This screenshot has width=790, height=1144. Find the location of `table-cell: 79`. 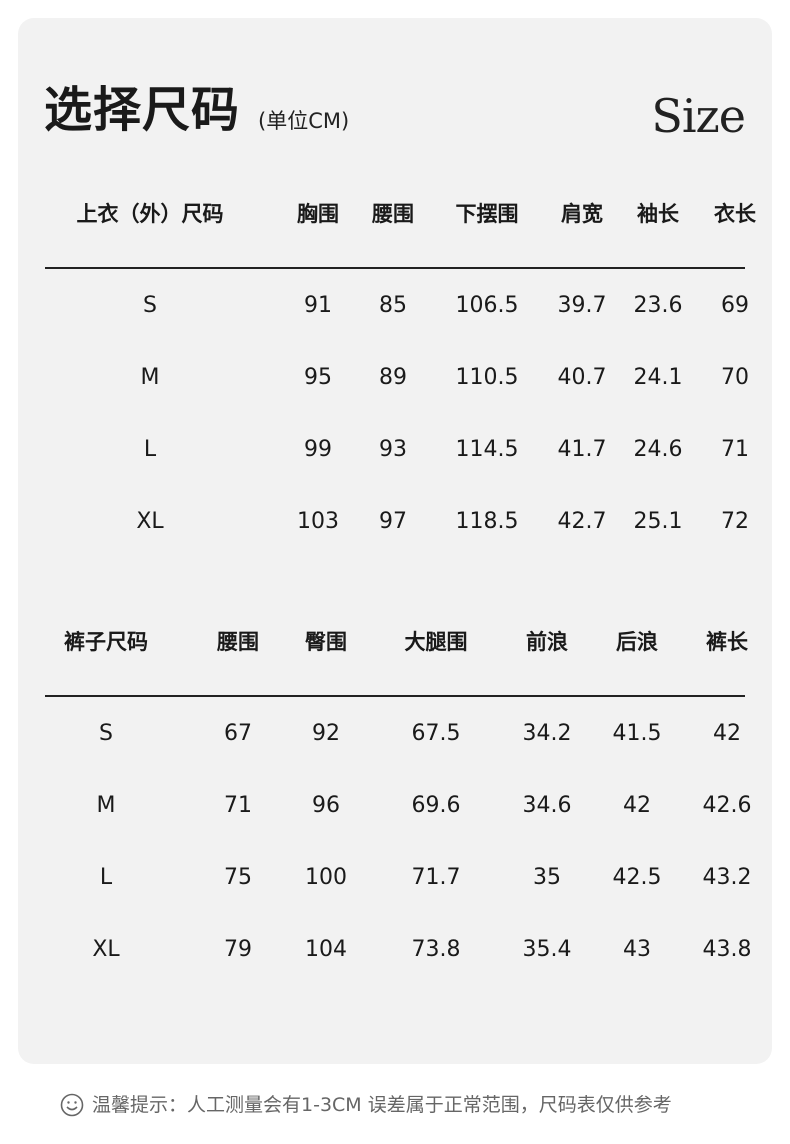

table-cell: 79 is located at coordinates (238, 949).